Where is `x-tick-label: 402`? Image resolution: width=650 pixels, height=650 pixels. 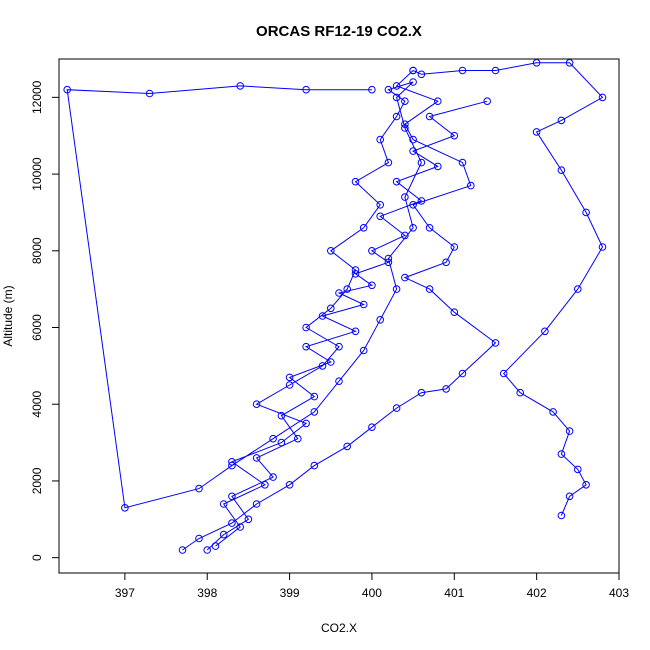
x-tick-label: 402 is located at coordinates (537, 593).